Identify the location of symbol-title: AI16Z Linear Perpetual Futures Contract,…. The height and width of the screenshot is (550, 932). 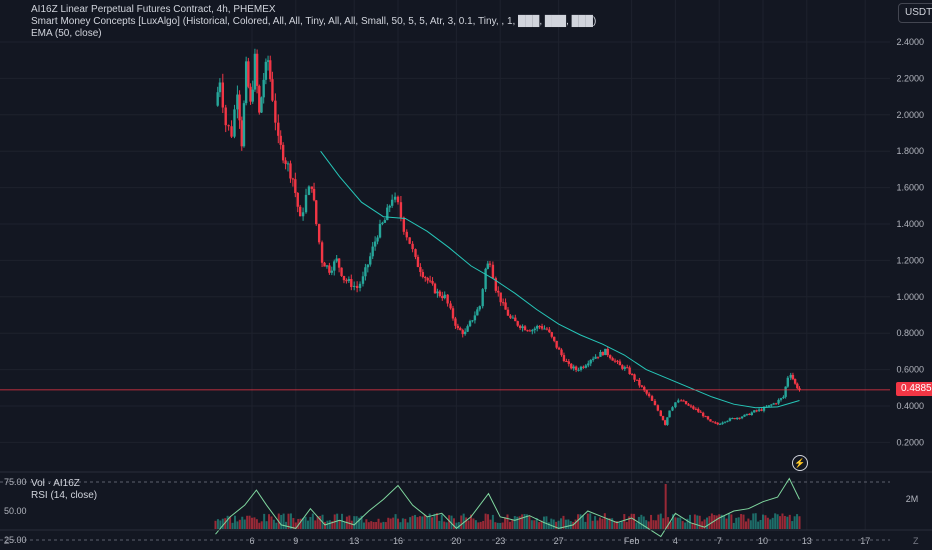
(153, 10).